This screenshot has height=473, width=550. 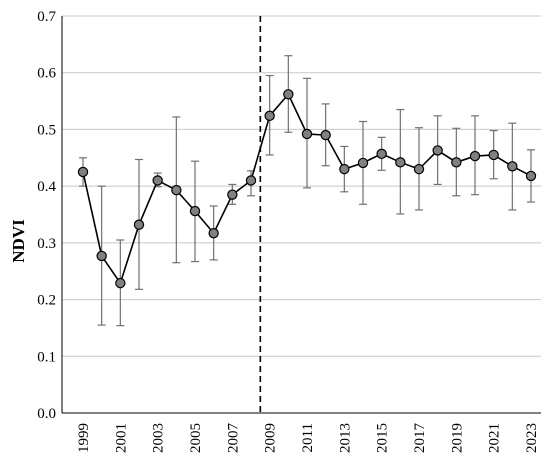 What do you see at coordinates (46, 414) in the screenshot?
I see `y-tick-label: 0.0` at bounding box center [46, 414].